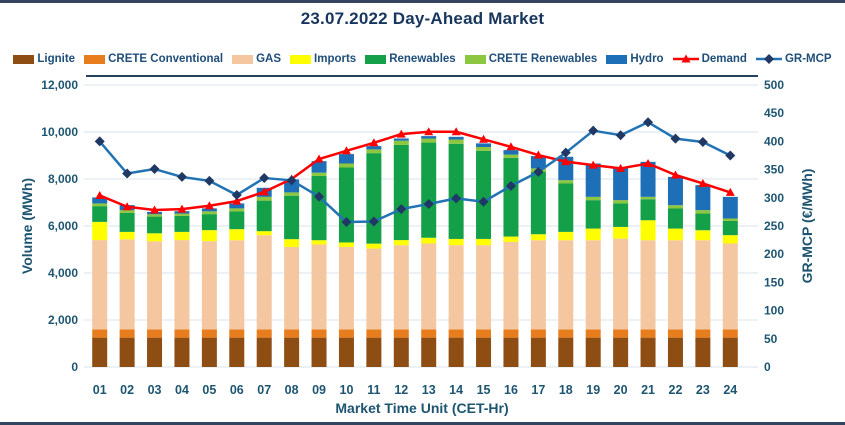  Describe the element at coordinates (63, 273) in the screenshot. I see `y-left-tick-label: 4,000` at that location.